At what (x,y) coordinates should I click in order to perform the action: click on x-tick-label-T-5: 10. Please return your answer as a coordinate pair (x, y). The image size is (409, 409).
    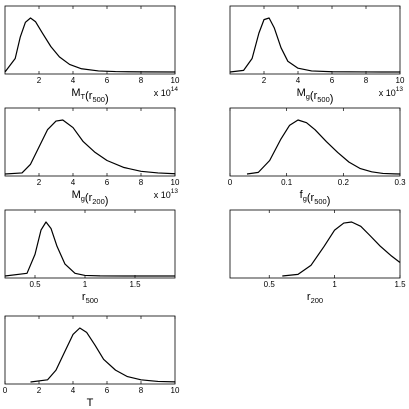
    Looking at the image, I should click on (175, 390).